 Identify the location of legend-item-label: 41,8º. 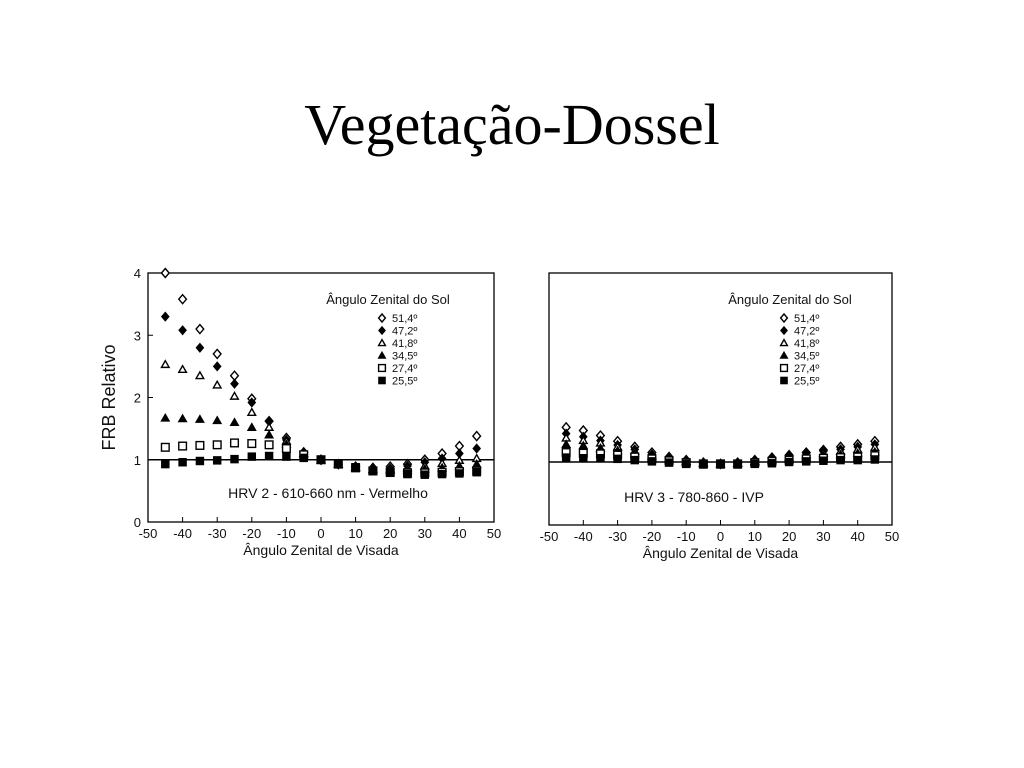
(404, 344).